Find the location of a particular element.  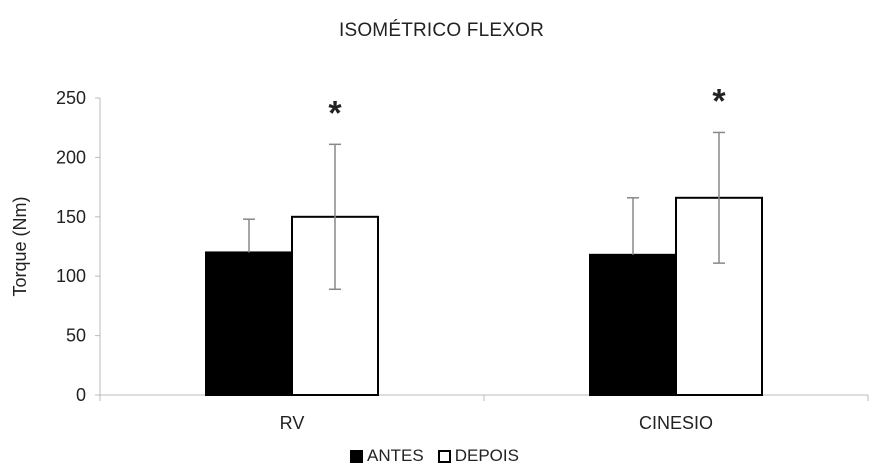

legend: ANTES DEPOIS is located at coordinates (441, 456).